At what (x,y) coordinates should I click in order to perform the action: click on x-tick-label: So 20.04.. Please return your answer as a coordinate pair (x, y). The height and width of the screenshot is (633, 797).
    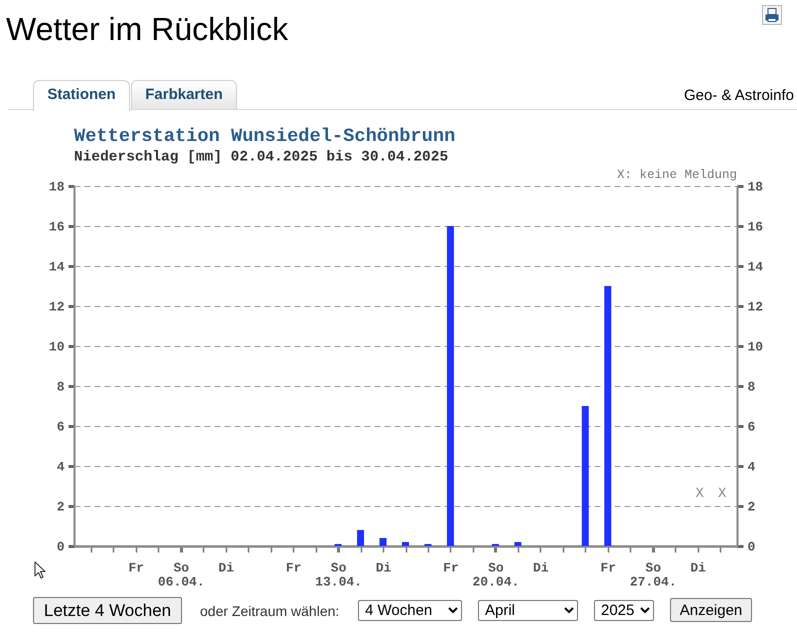
    Looking at the image, I should click on (496, 575).